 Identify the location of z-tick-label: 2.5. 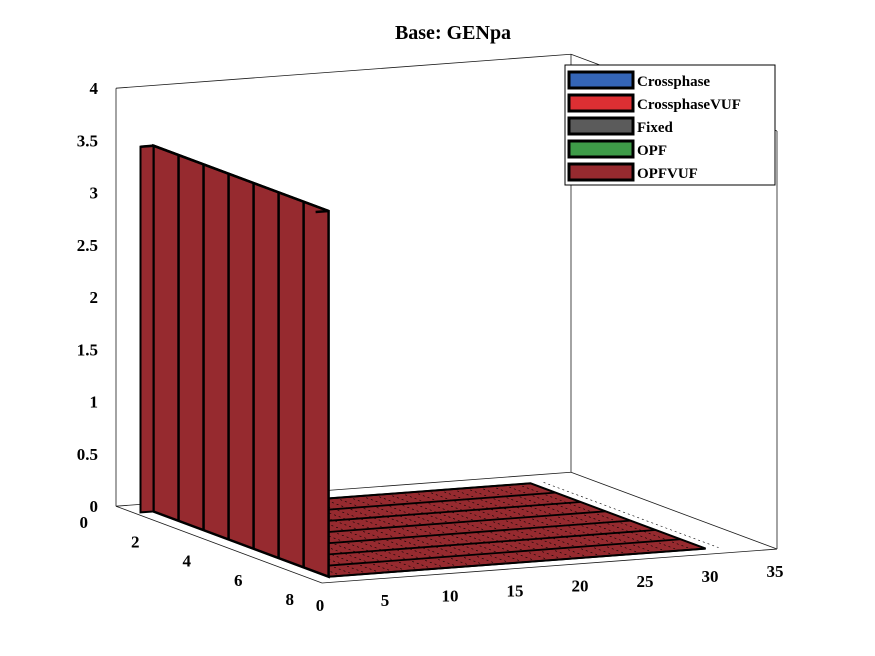
(87, 245).